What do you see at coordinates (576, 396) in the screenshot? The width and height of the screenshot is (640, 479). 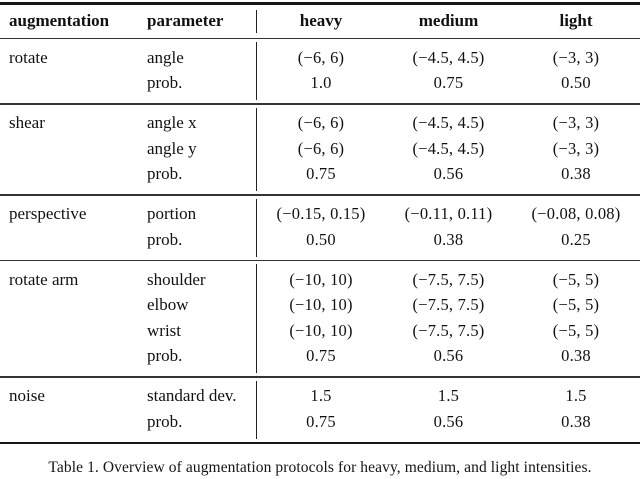 I see `value-light: 1.5` at bounding box center [576, 396].